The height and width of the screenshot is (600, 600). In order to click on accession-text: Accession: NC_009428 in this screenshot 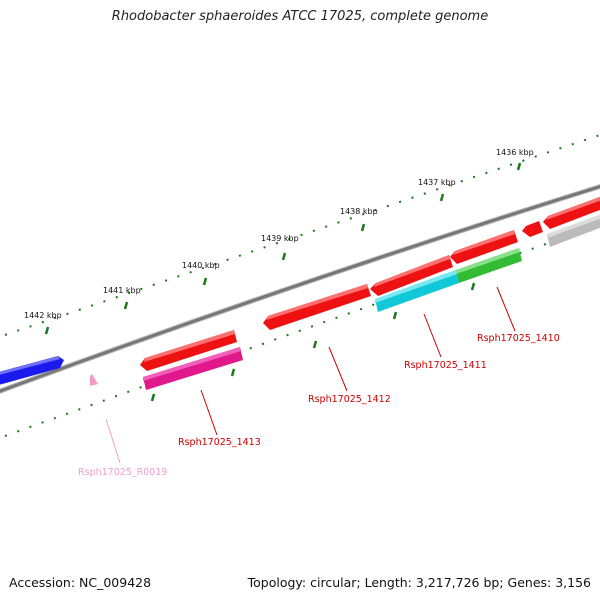, I will do `click(80, 582)`.